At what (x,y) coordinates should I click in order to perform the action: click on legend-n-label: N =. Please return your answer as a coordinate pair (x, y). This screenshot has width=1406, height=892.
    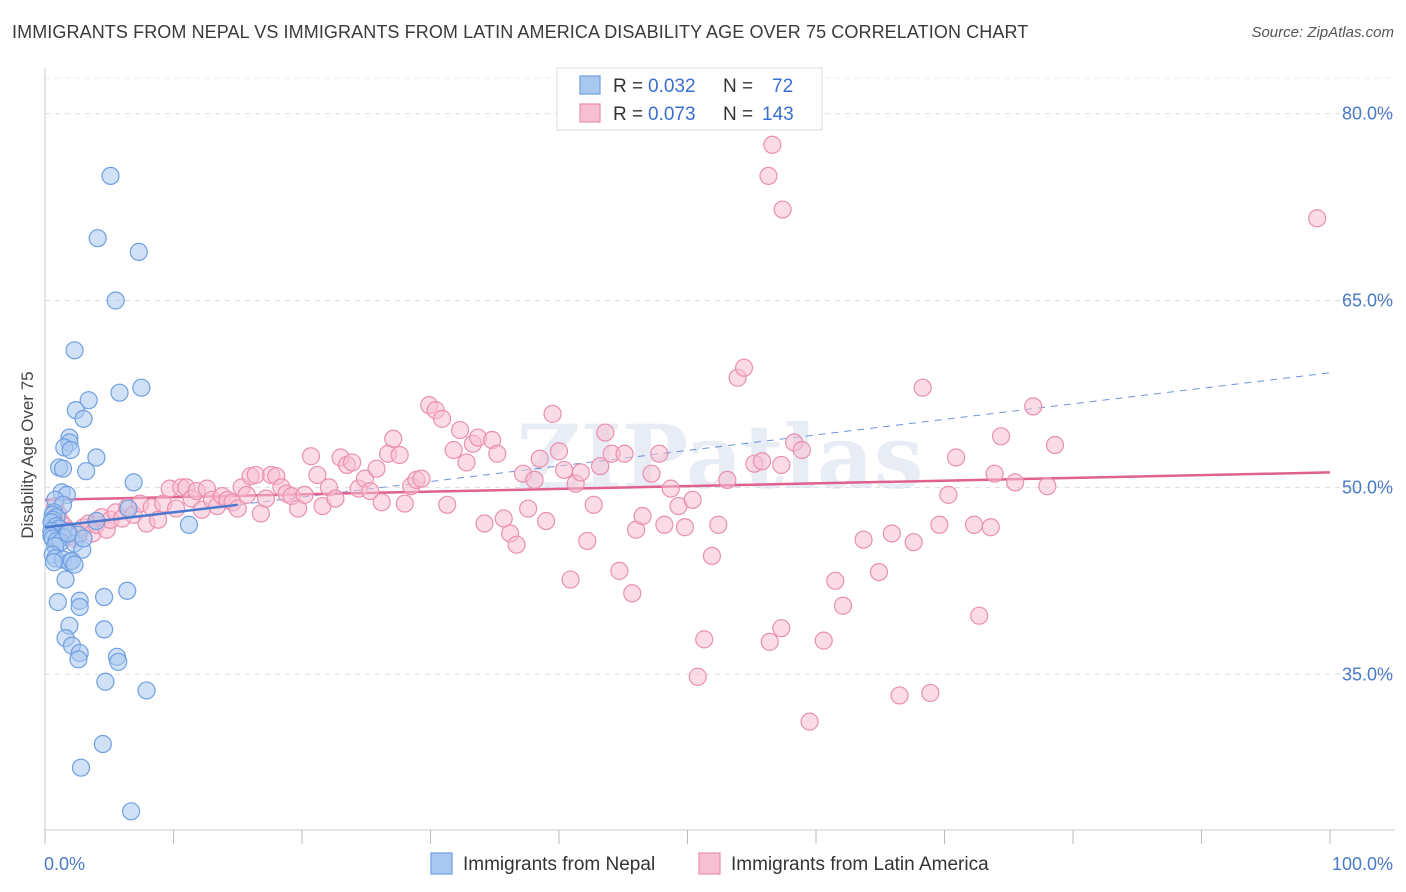
    Looking at the image, I should click on (738, 114).